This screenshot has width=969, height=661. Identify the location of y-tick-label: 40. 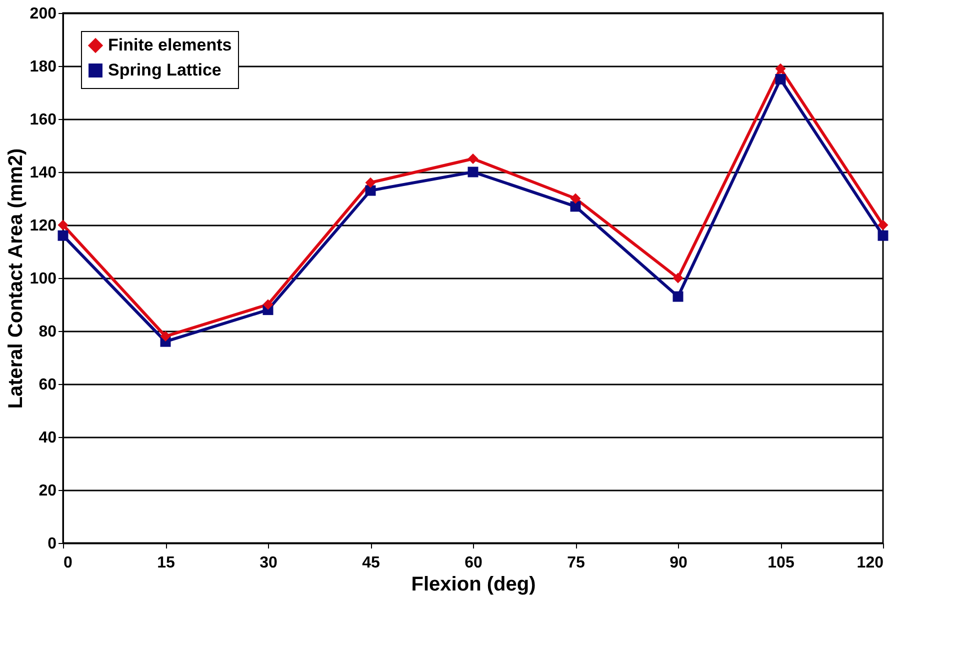
(47, 438).